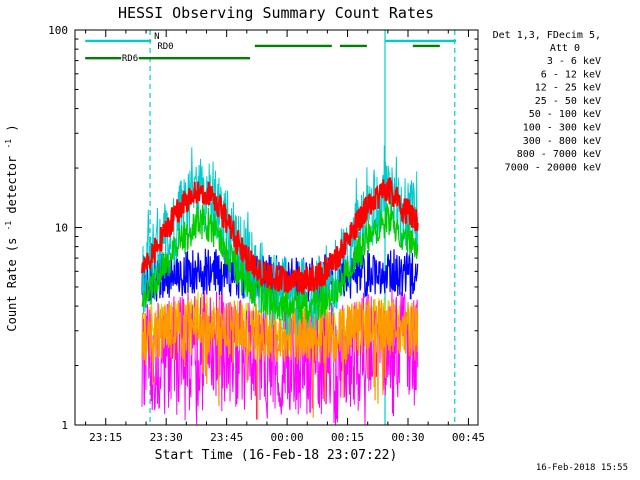 This screenshot has width=640, height=480. I want to click on legend-header-detectors: Det 1,3, FDecim 5,, so click(547, 35).